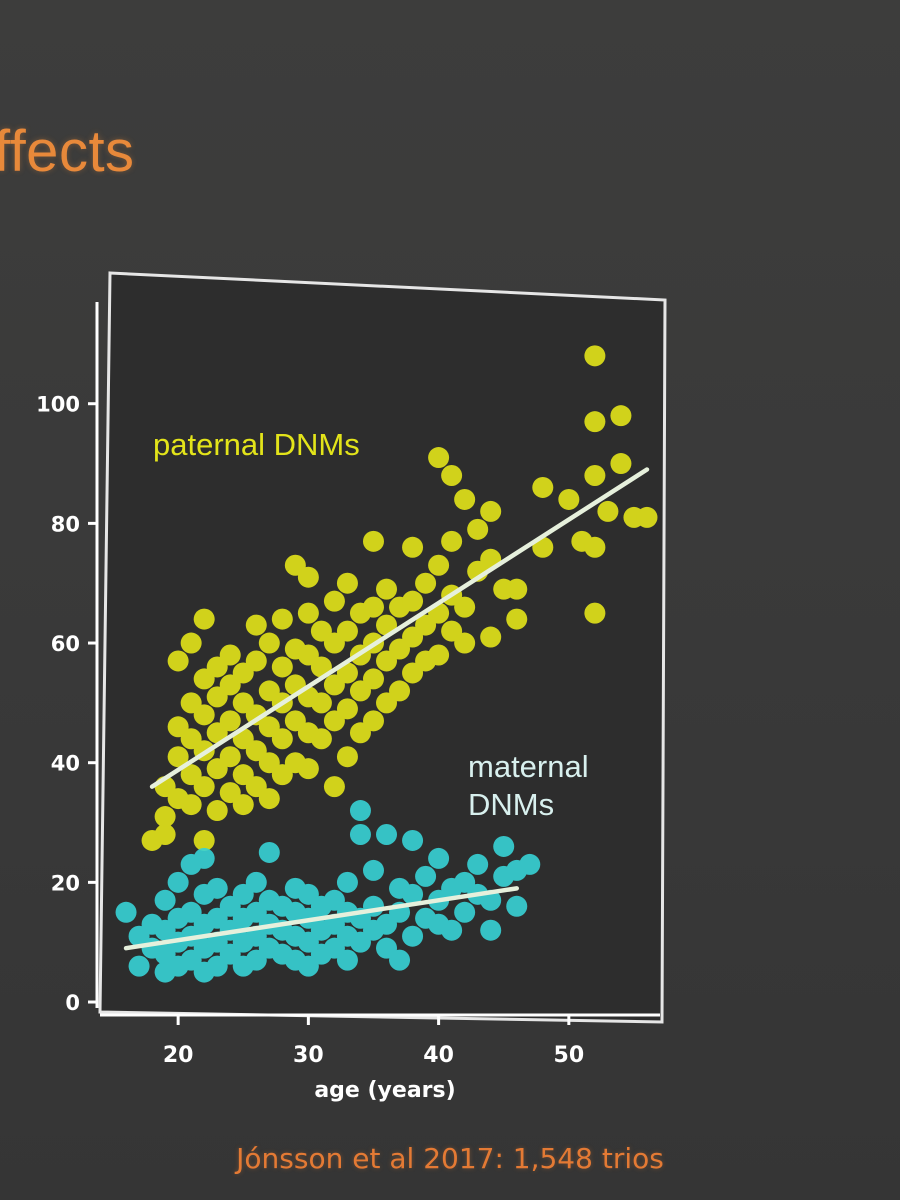 This screenshot has height=1200, width=900. Describe the element at coordinates (569, 1055) in the screenshot. I see `x-tick-label-50: 50` at that location.